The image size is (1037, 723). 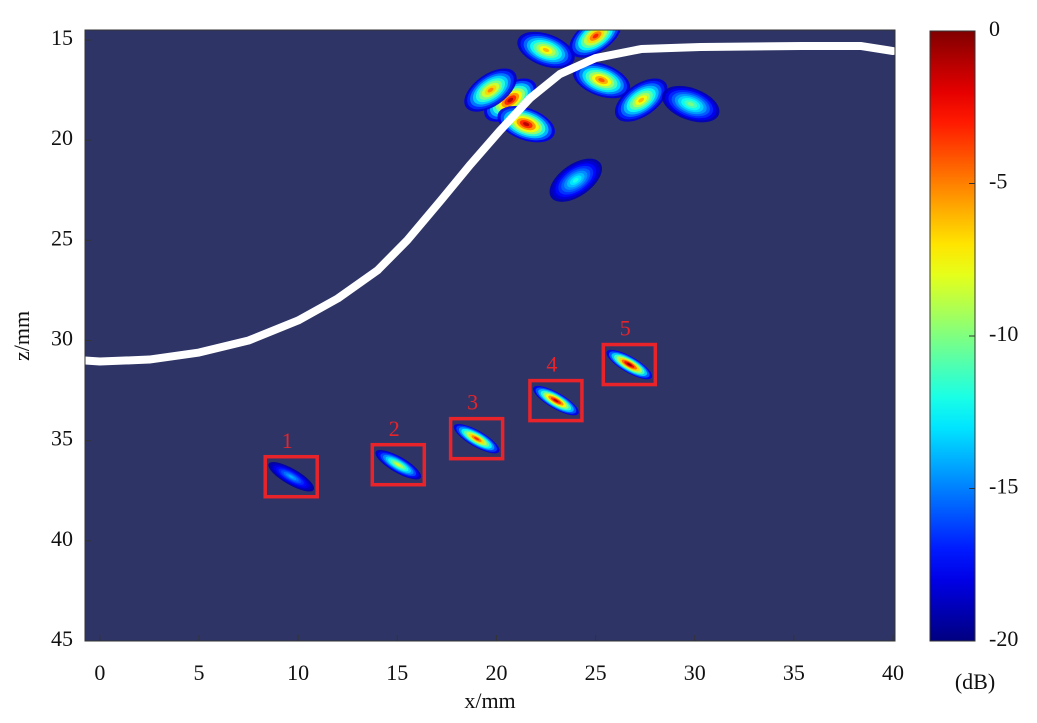 What do you see at coordinates (625, 328) in the screenshot?
I see `target-label: 5` at bounding box center [625, 328].